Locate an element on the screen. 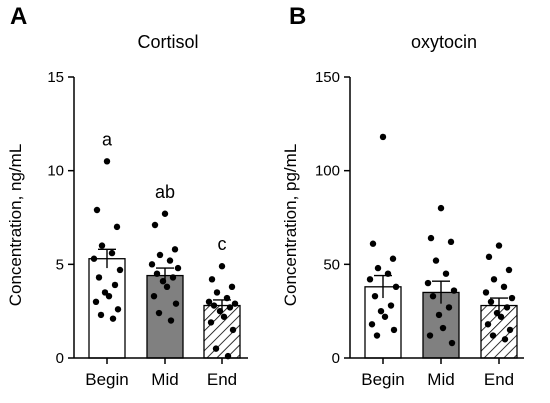 Image resolution: width=550 pixels, height=403 pixels. panel-b-x-tick-label: Begin is located at coordinates (382, 379).